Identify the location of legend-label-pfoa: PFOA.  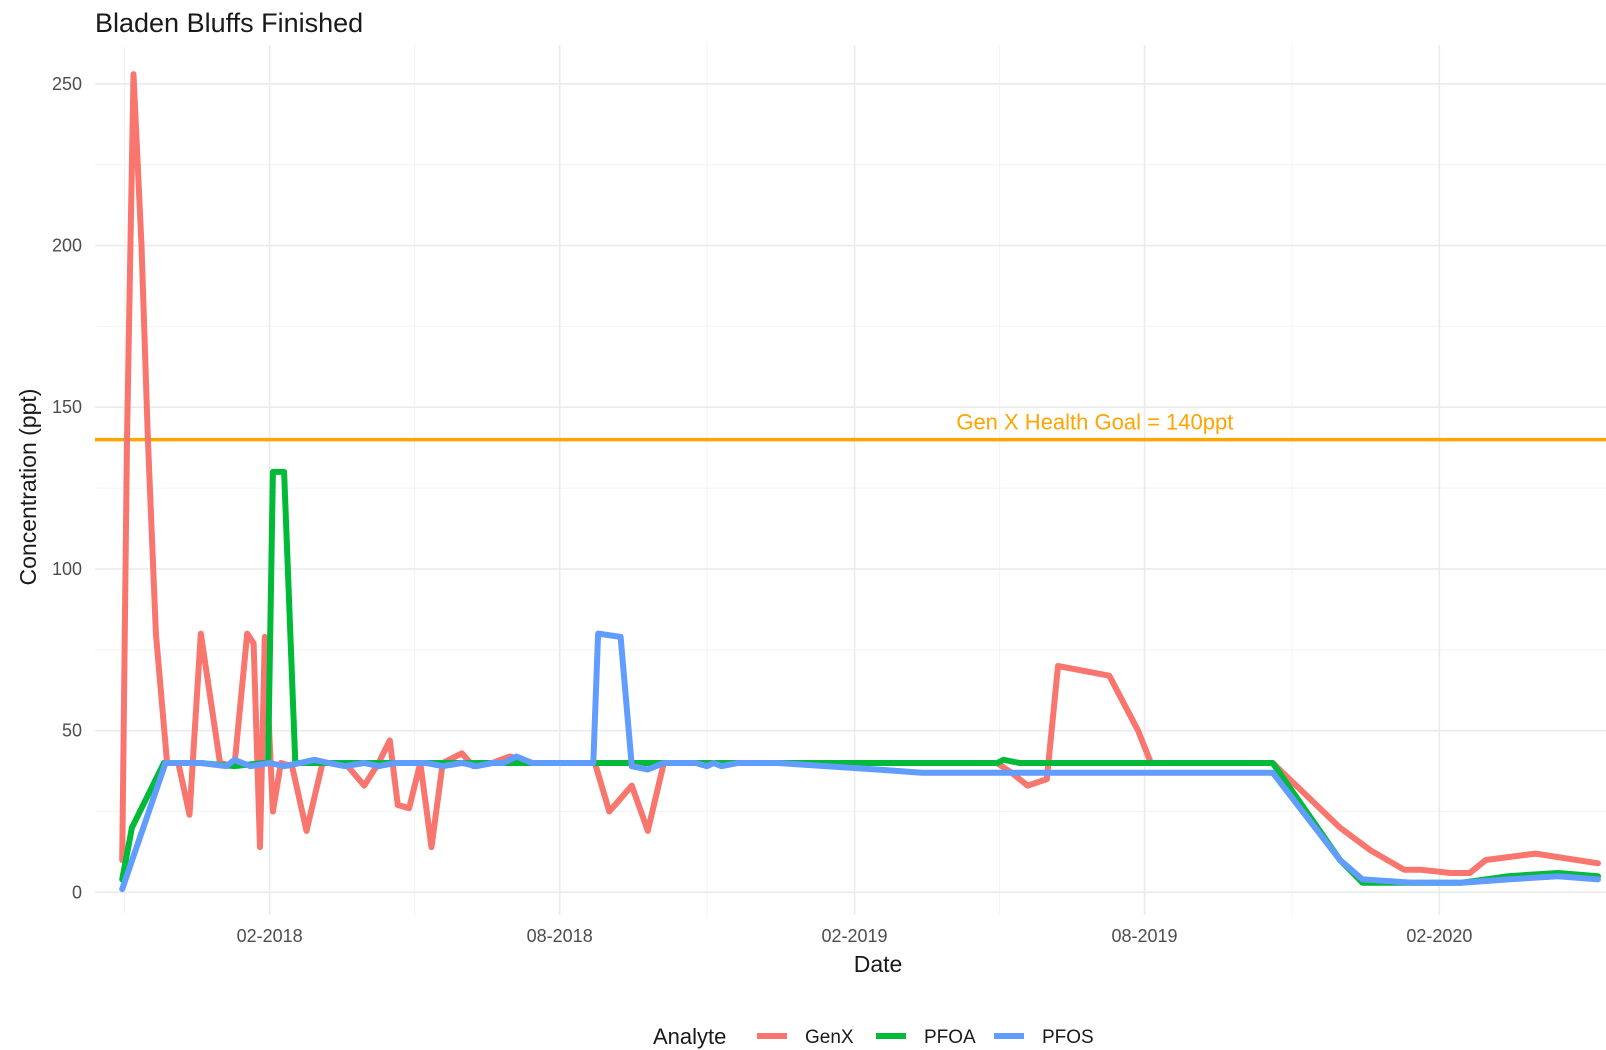
(950, 1037).